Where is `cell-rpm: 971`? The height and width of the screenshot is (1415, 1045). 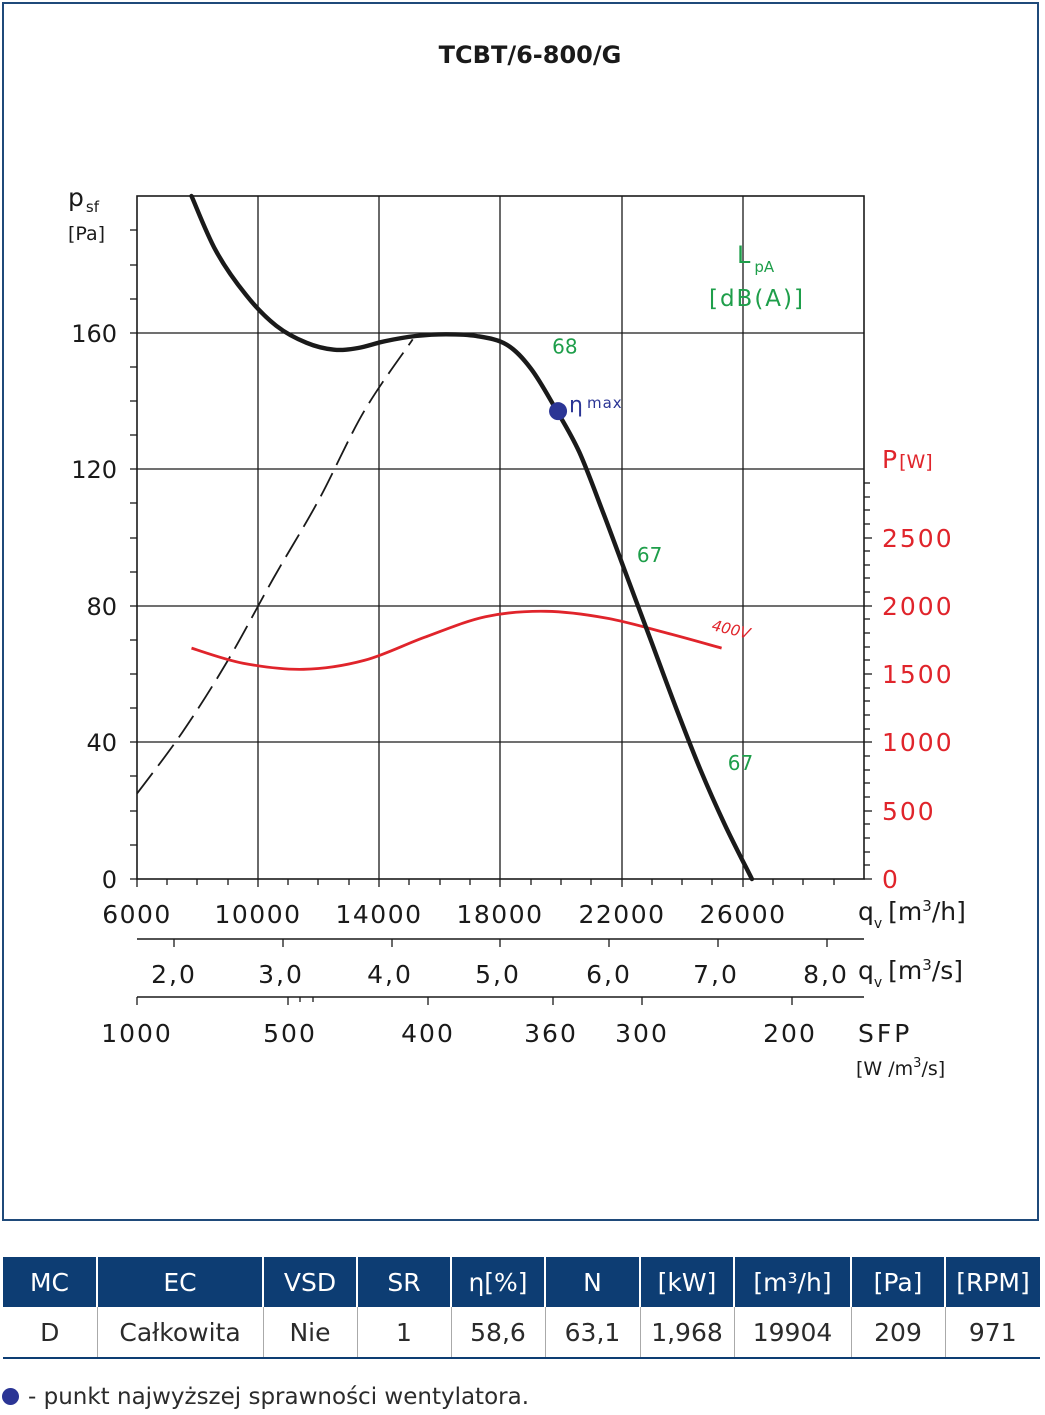
cell-rpm: 971 is located at coordinates (992, 1333).